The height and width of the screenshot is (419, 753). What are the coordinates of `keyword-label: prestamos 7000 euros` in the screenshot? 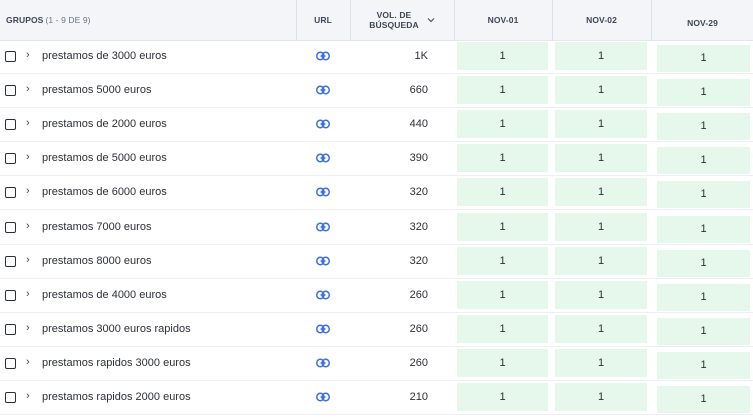 It's located at (97, 226).